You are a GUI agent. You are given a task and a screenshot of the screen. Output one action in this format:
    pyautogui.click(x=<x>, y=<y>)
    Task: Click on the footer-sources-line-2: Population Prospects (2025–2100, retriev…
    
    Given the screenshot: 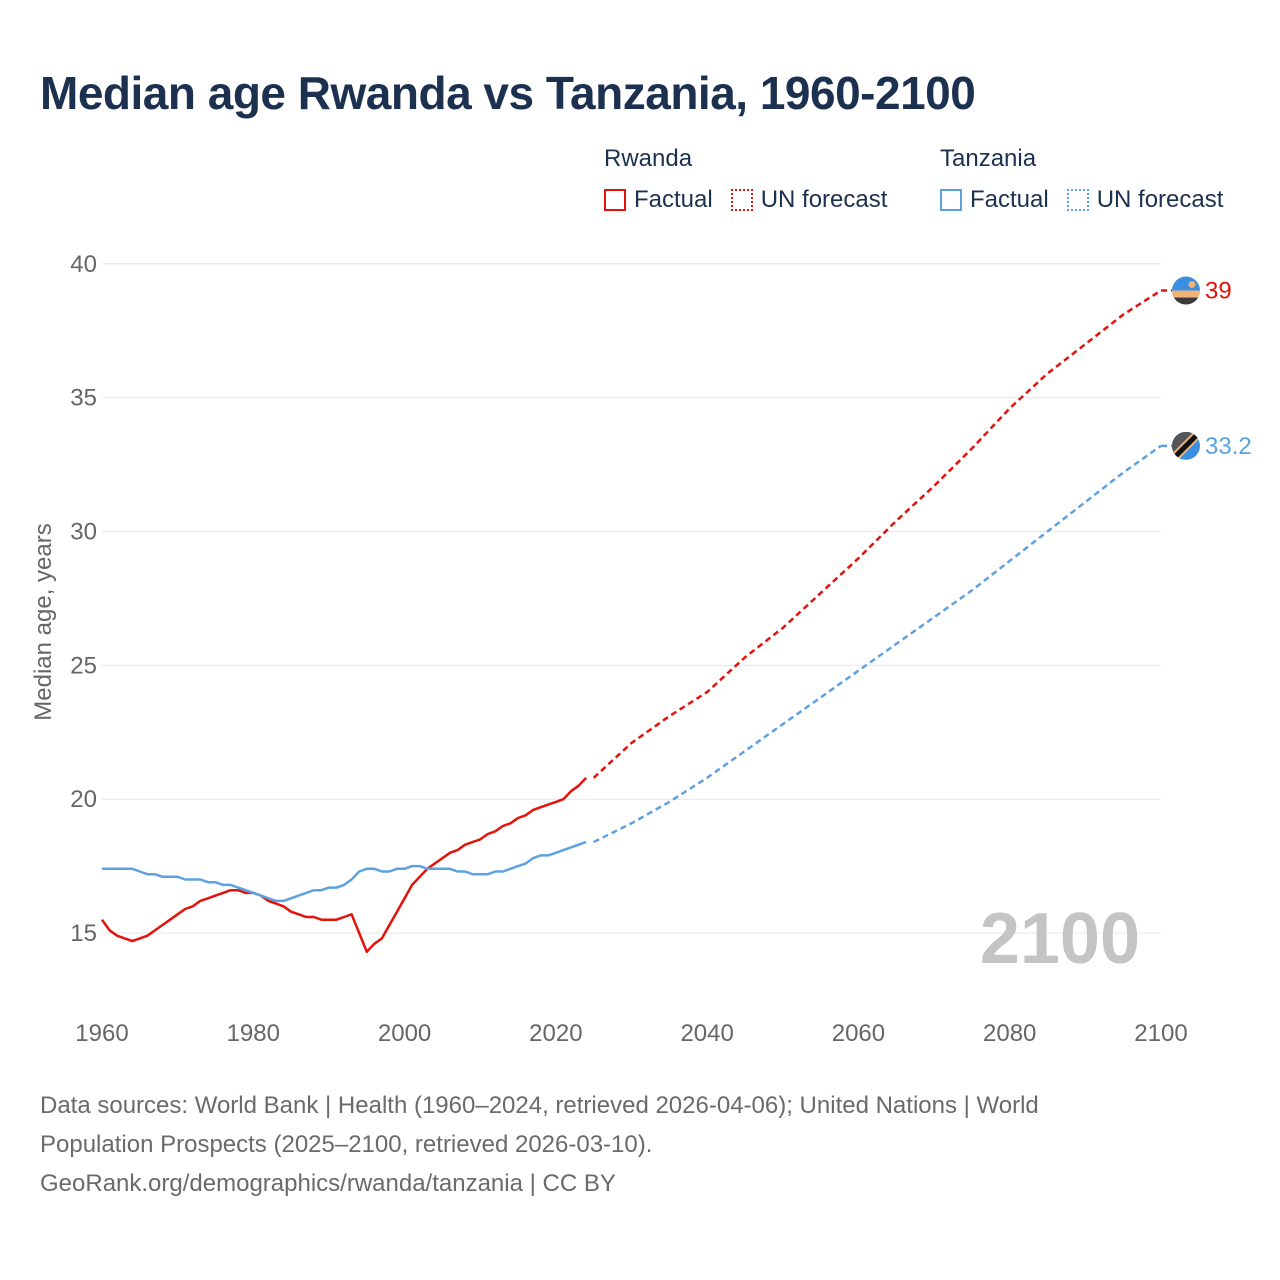 What is the action you would take?
    pyautogui.click(x=346, y=1144)
    